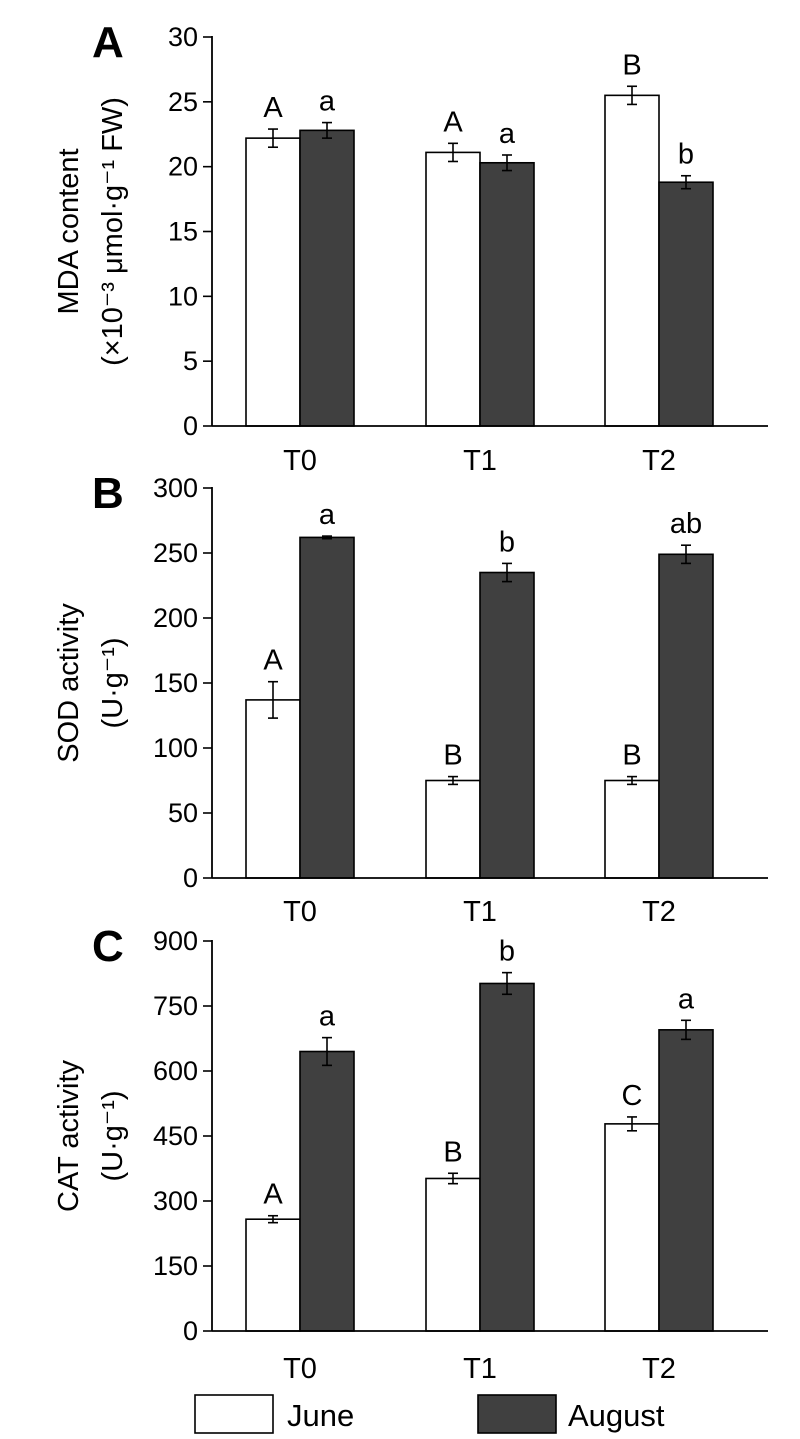 Image resolution: width=800 pixels, height=1439 pixels. I want to click on y-axis-label: SOD activity, so click(69, 683).